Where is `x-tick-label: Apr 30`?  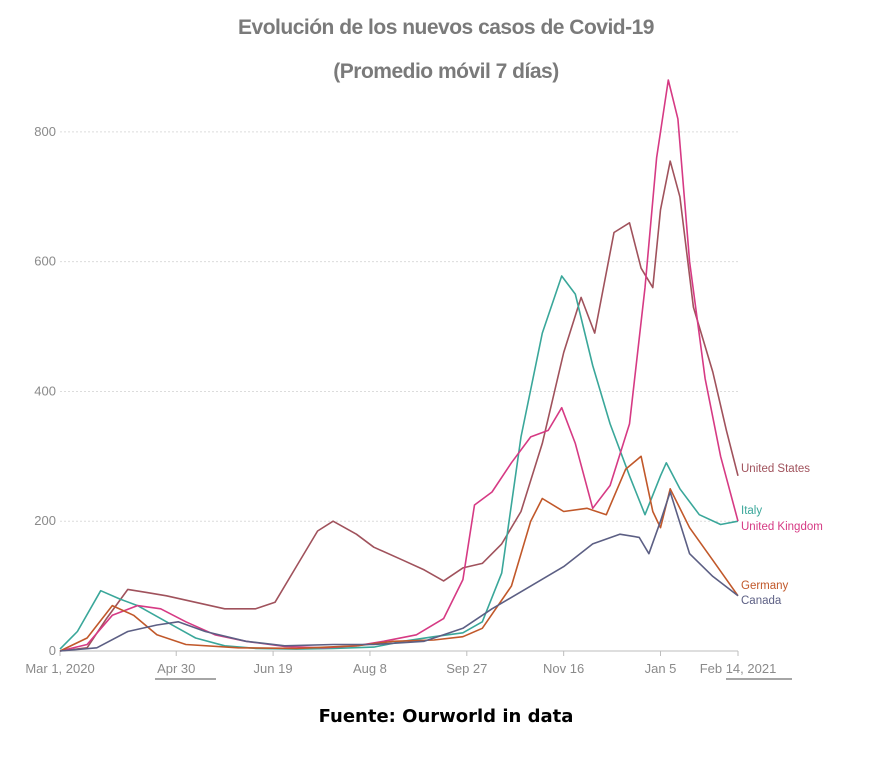 x-tick-label: Apr 30 is located at coordinates (176, 668).